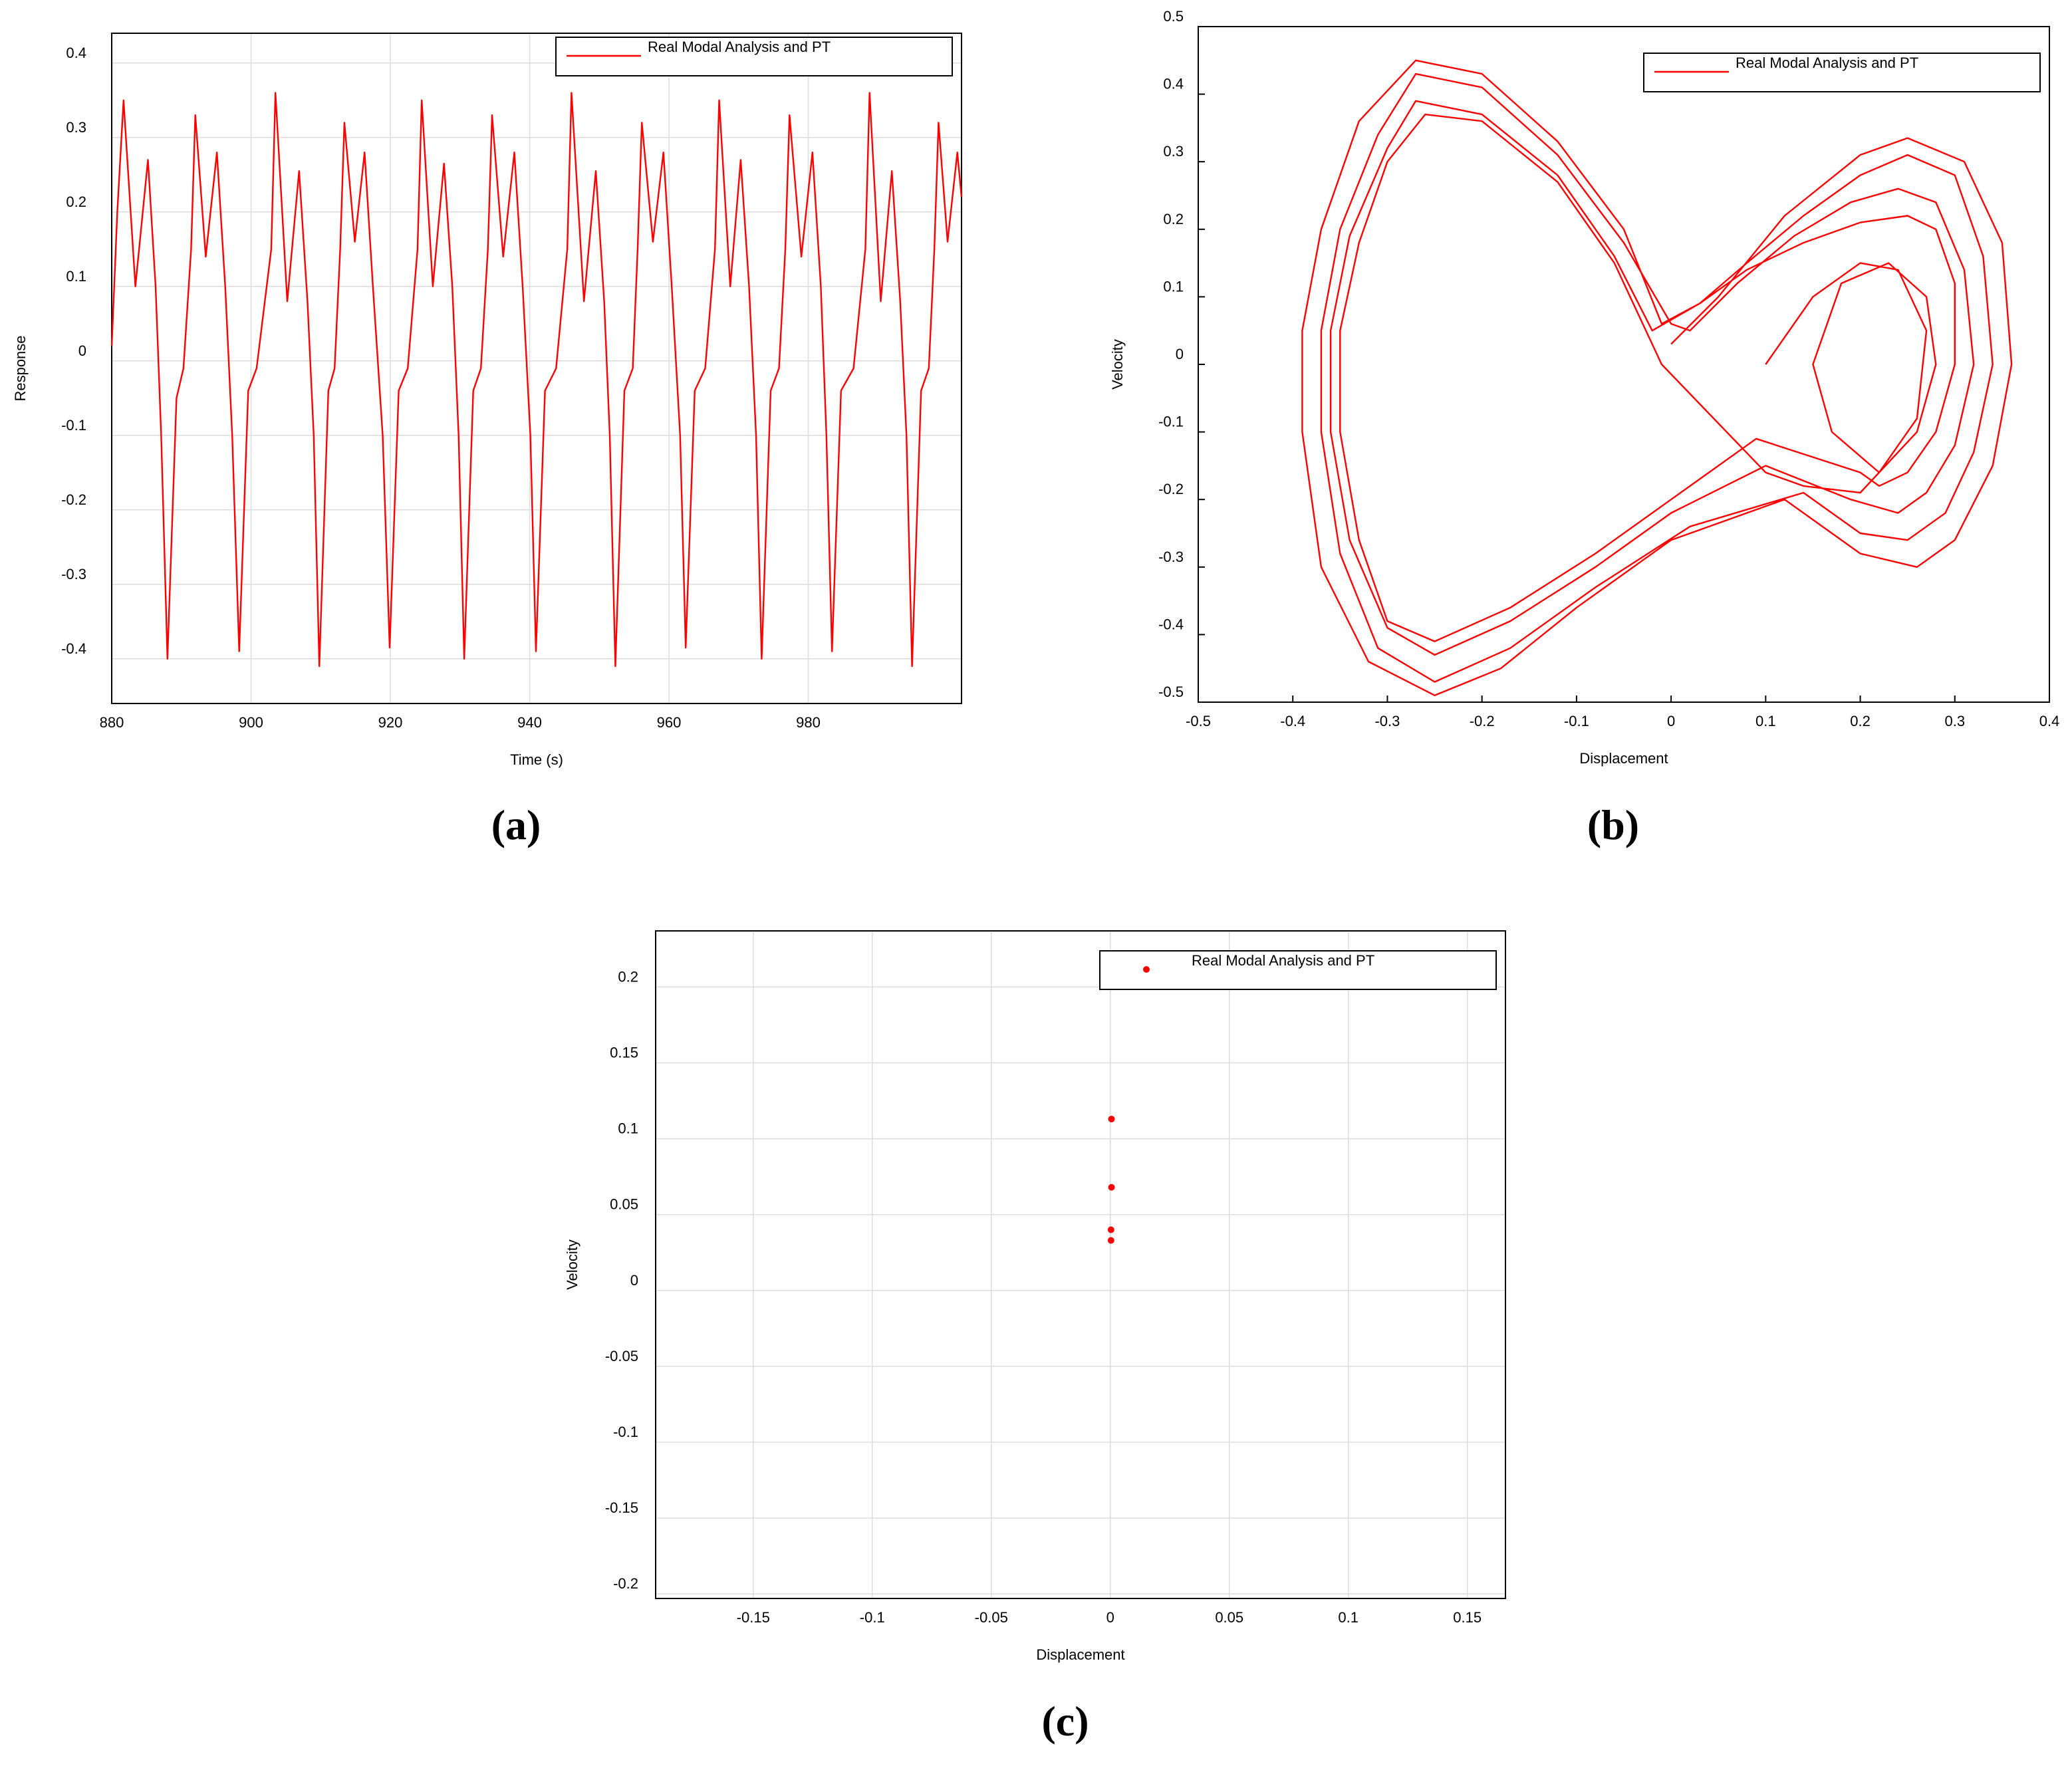 Image resolution: width=2072 pixels, height=1778 pixels. Describe the element at coordinates (1229, 1617) in the screenshot. I see `x-tick-label: 0.05` at that location.